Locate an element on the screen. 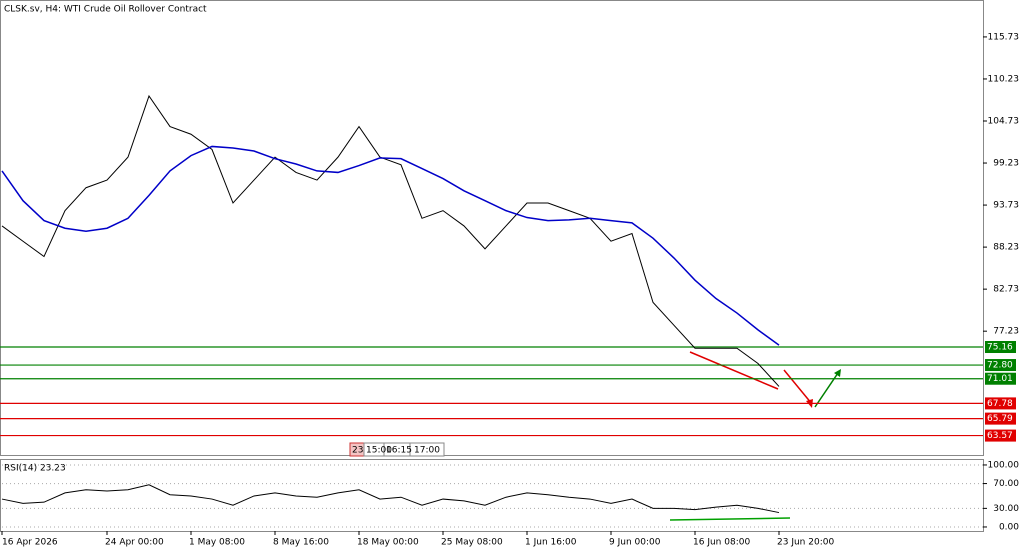 This screenshot has width=1024, height=551. x-tick-label: 1 May 08:00 is located at coordinates (217, 543).